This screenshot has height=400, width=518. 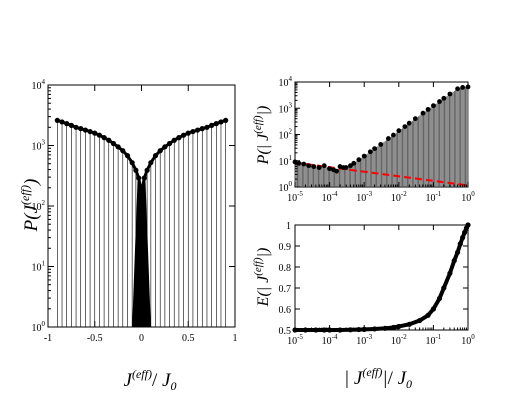 I want to click on top-right-x-tick-label: 10⁻³, so click(x=364, y=197).